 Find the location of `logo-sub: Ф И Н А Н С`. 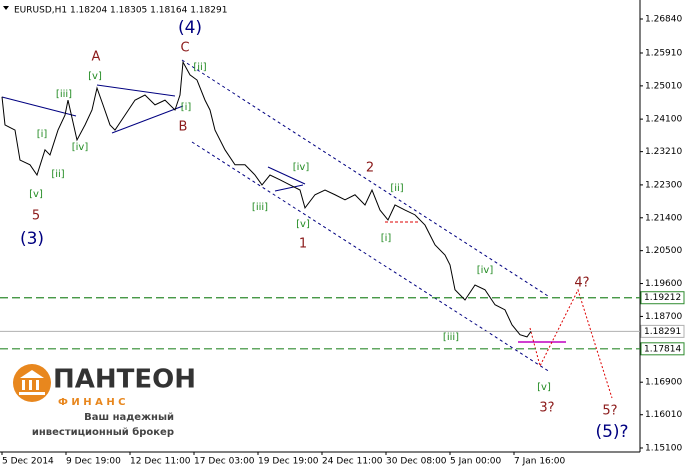

logo-sub: Ф И Н А Н С is located at coordinates (92, 402).